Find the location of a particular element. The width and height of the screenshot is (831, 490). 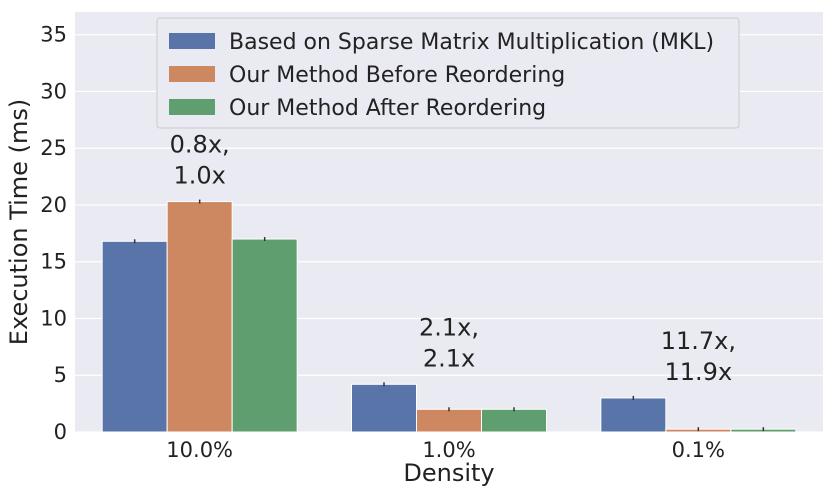

y-tick-label: 20 is located at coordinates (53, 205).